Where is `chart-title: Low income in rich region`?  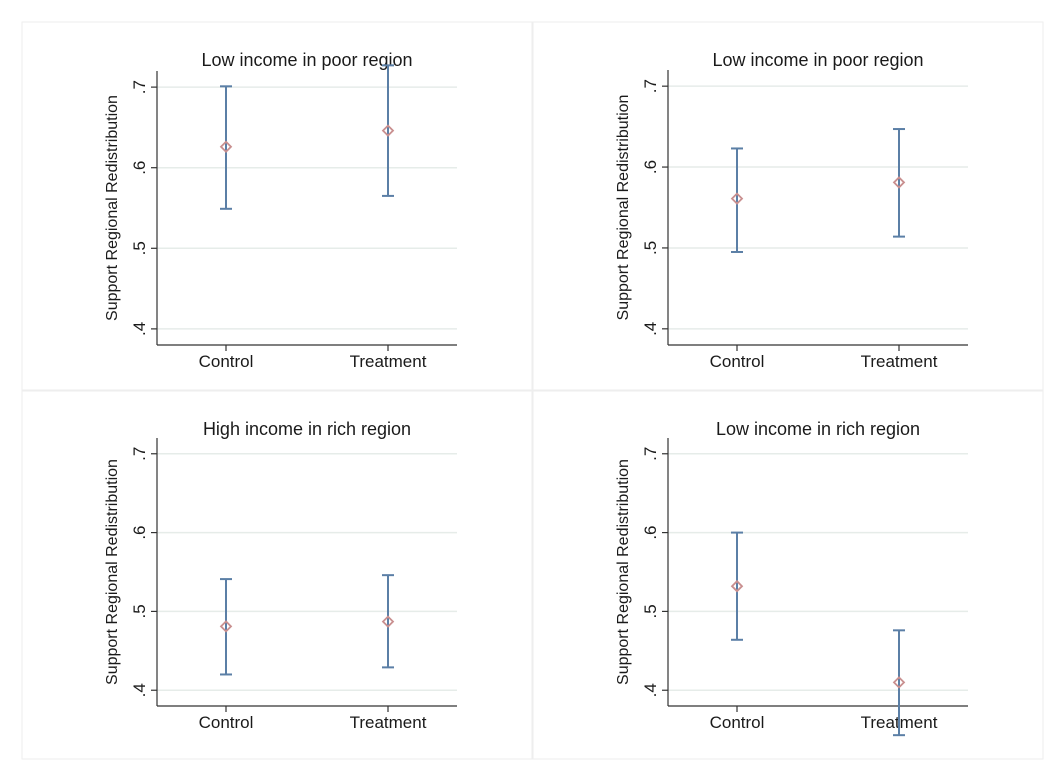
chart-title: Low income in rich region is located at coordinates (818, 429).